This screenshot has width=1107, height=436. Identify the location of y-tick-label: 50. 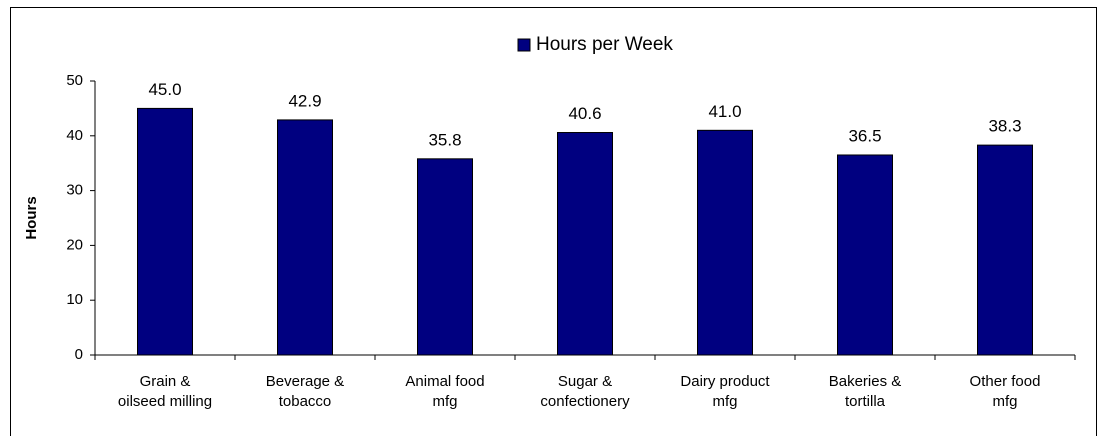
(74, 80).